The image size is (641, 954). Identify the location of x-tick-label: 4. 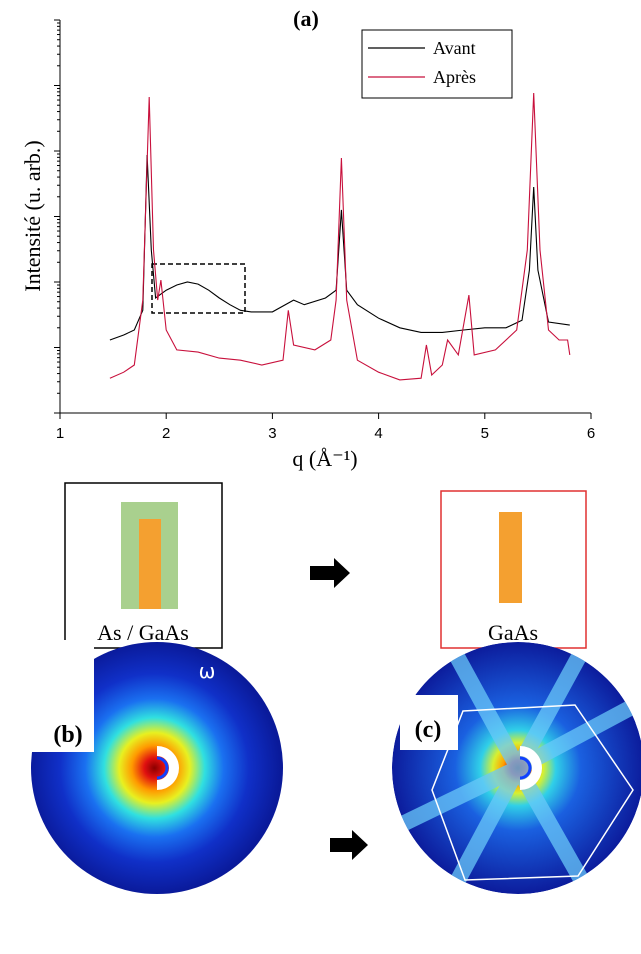
(378, 433).